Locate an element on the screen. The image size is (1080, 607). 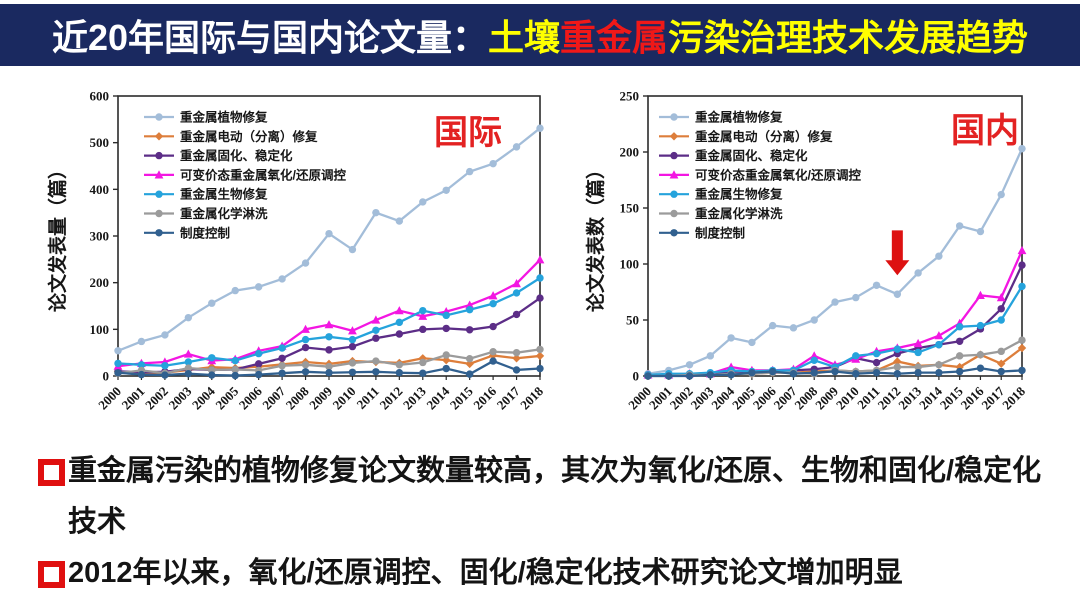
bullet-item-2: 2012年以来，氧化/还原调控、固化/稳定化技术研究论文增加明显 is located at coordinates (545, 573).